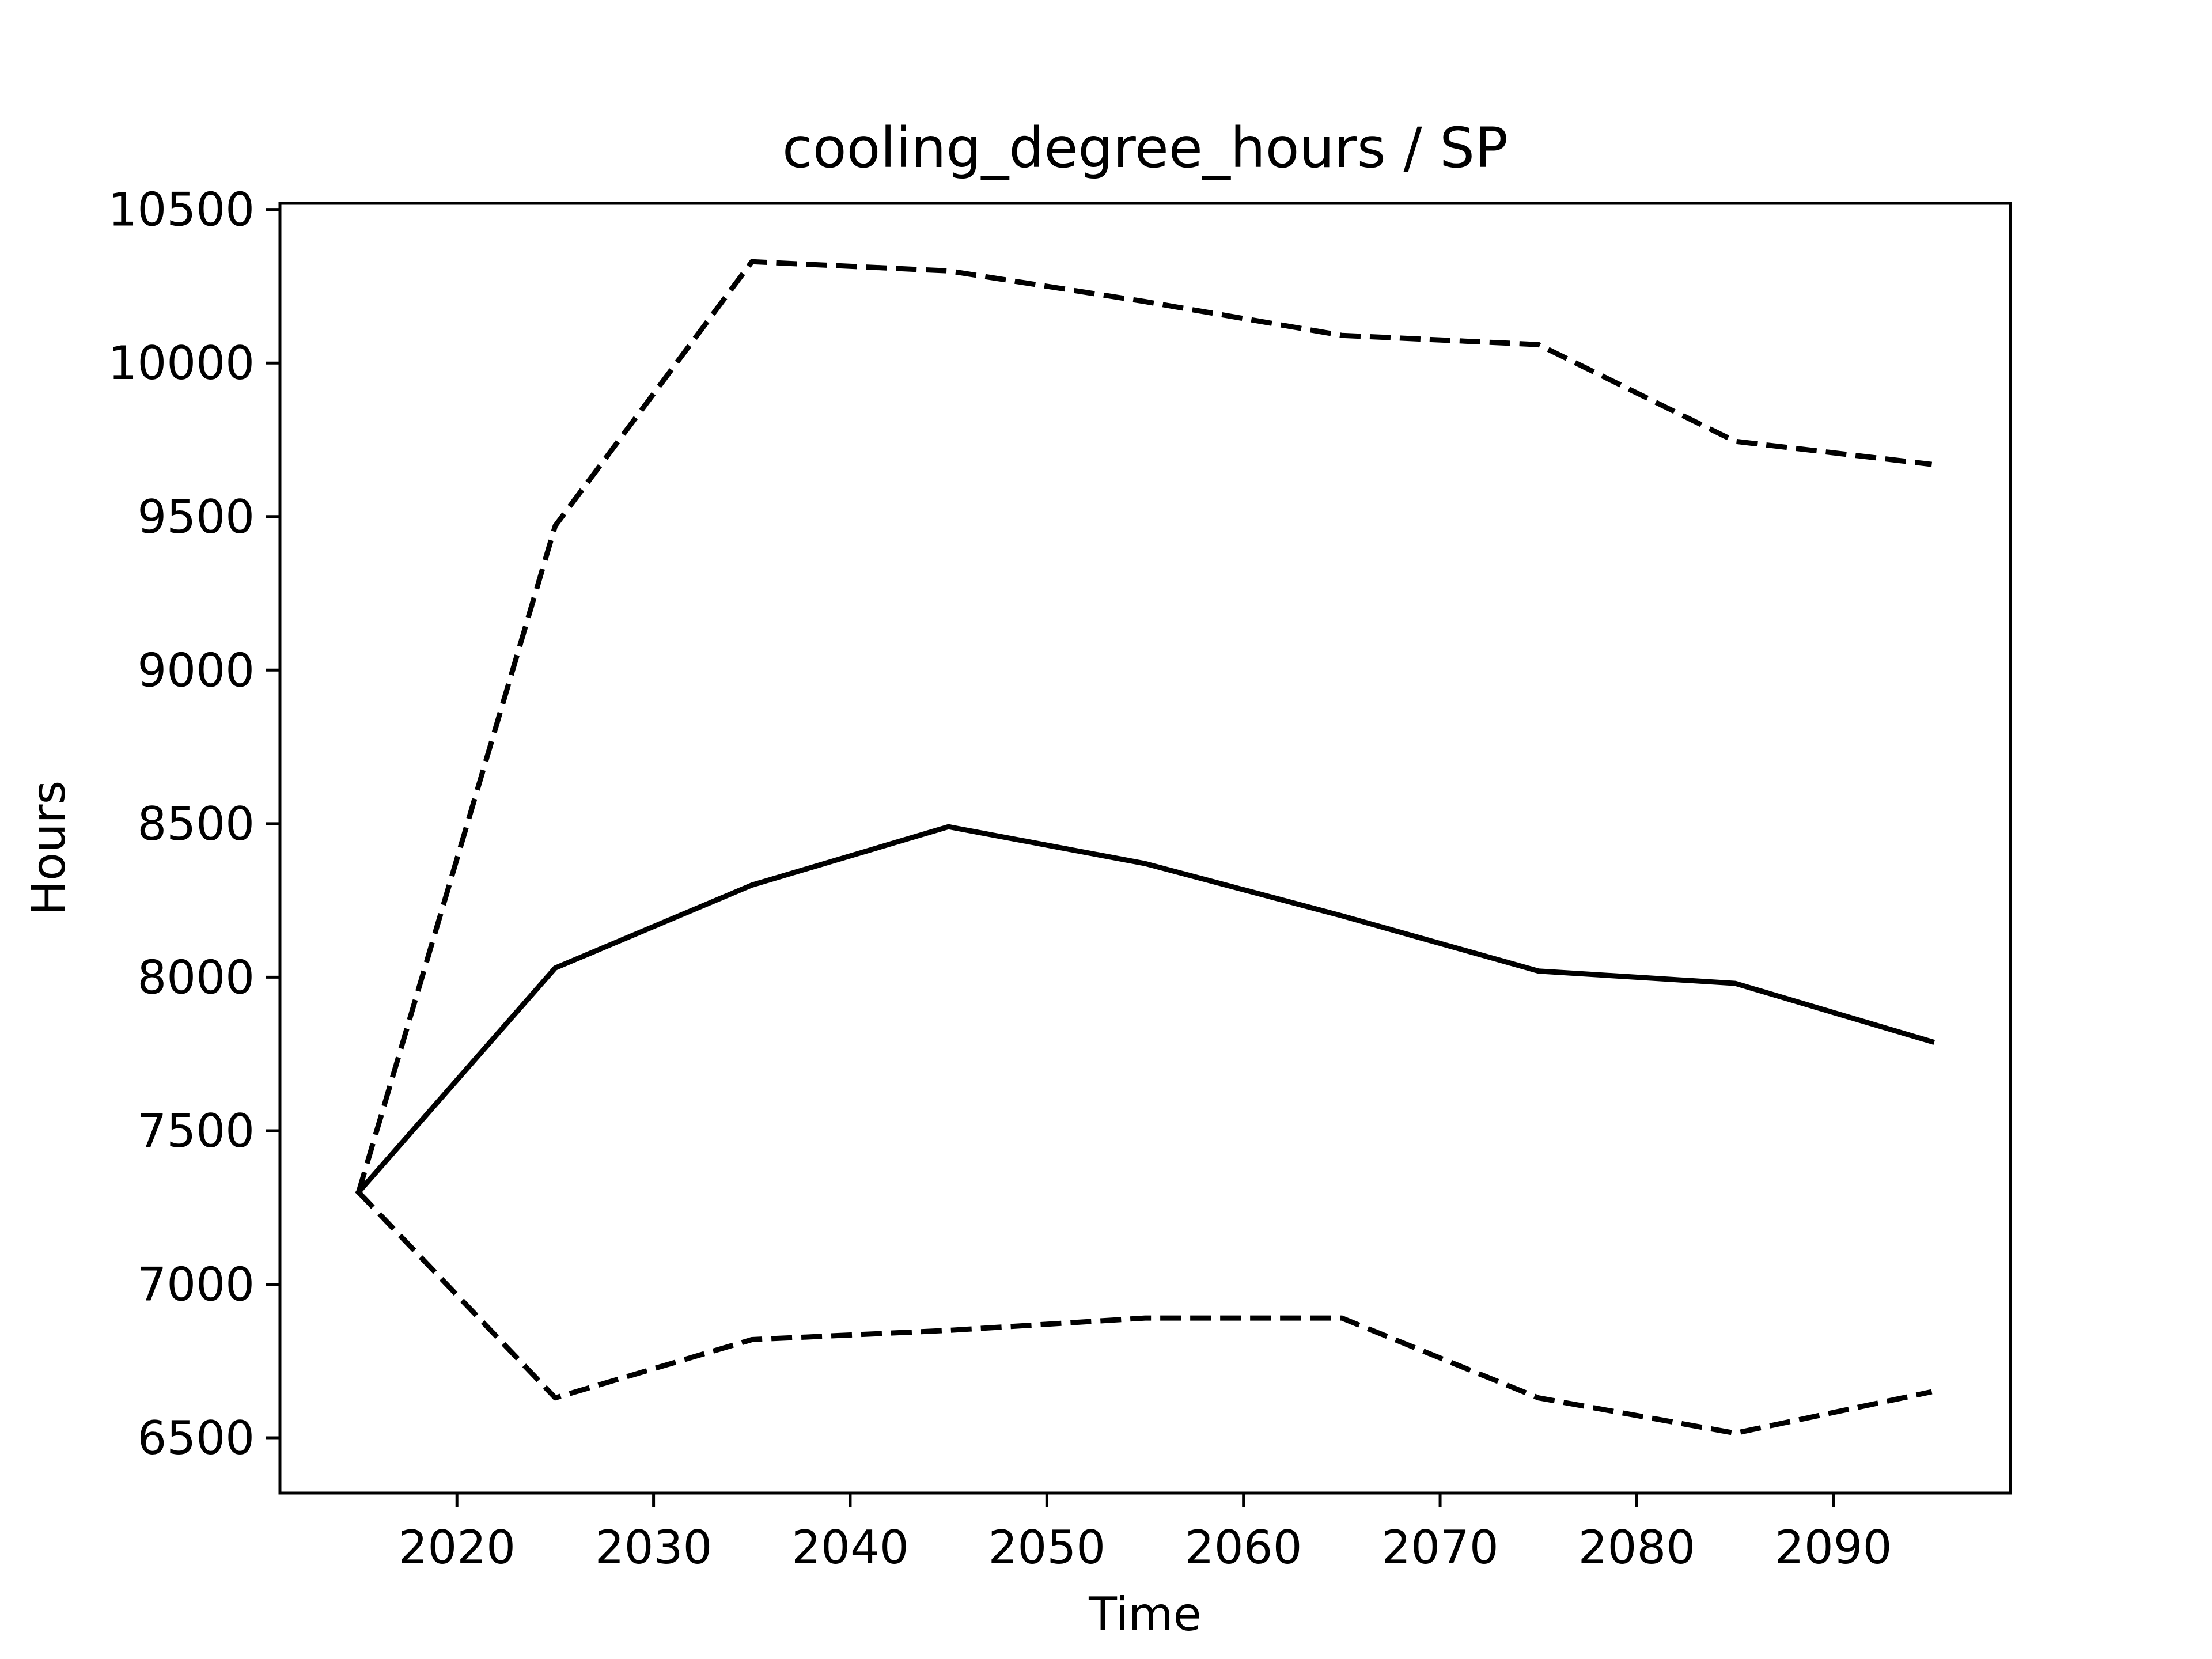 The width and height of the screenshot is (2212, 1659). I want to click on x-tick-label: 2080, so click(1637, 1547).